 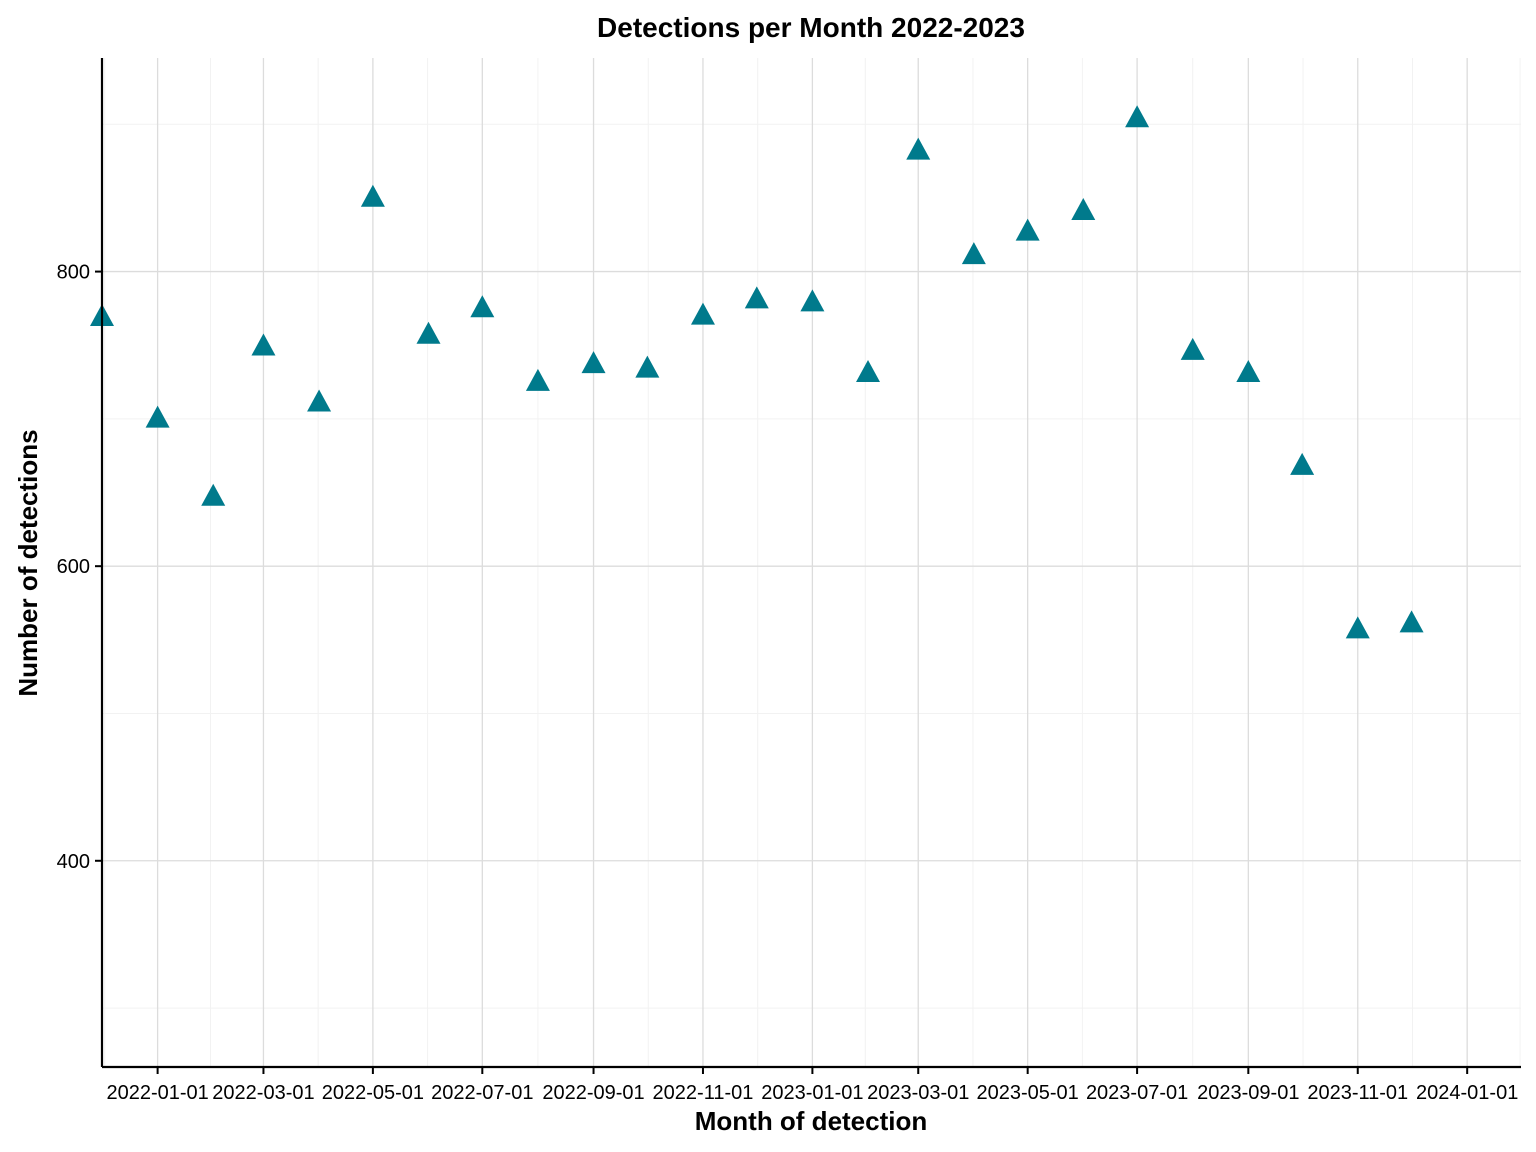 I want to click on chart-title: Detections per Month 2022-2023, so click(x=811, y=27).